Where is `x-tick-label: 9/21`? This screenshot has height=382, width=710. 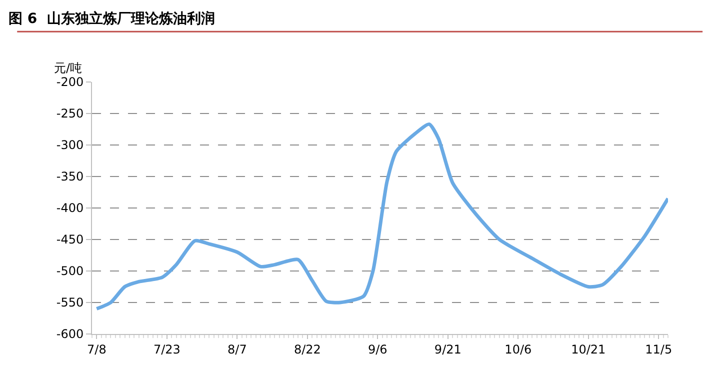
x-tick-label: 9/21 is located at coordinates (448, 349).